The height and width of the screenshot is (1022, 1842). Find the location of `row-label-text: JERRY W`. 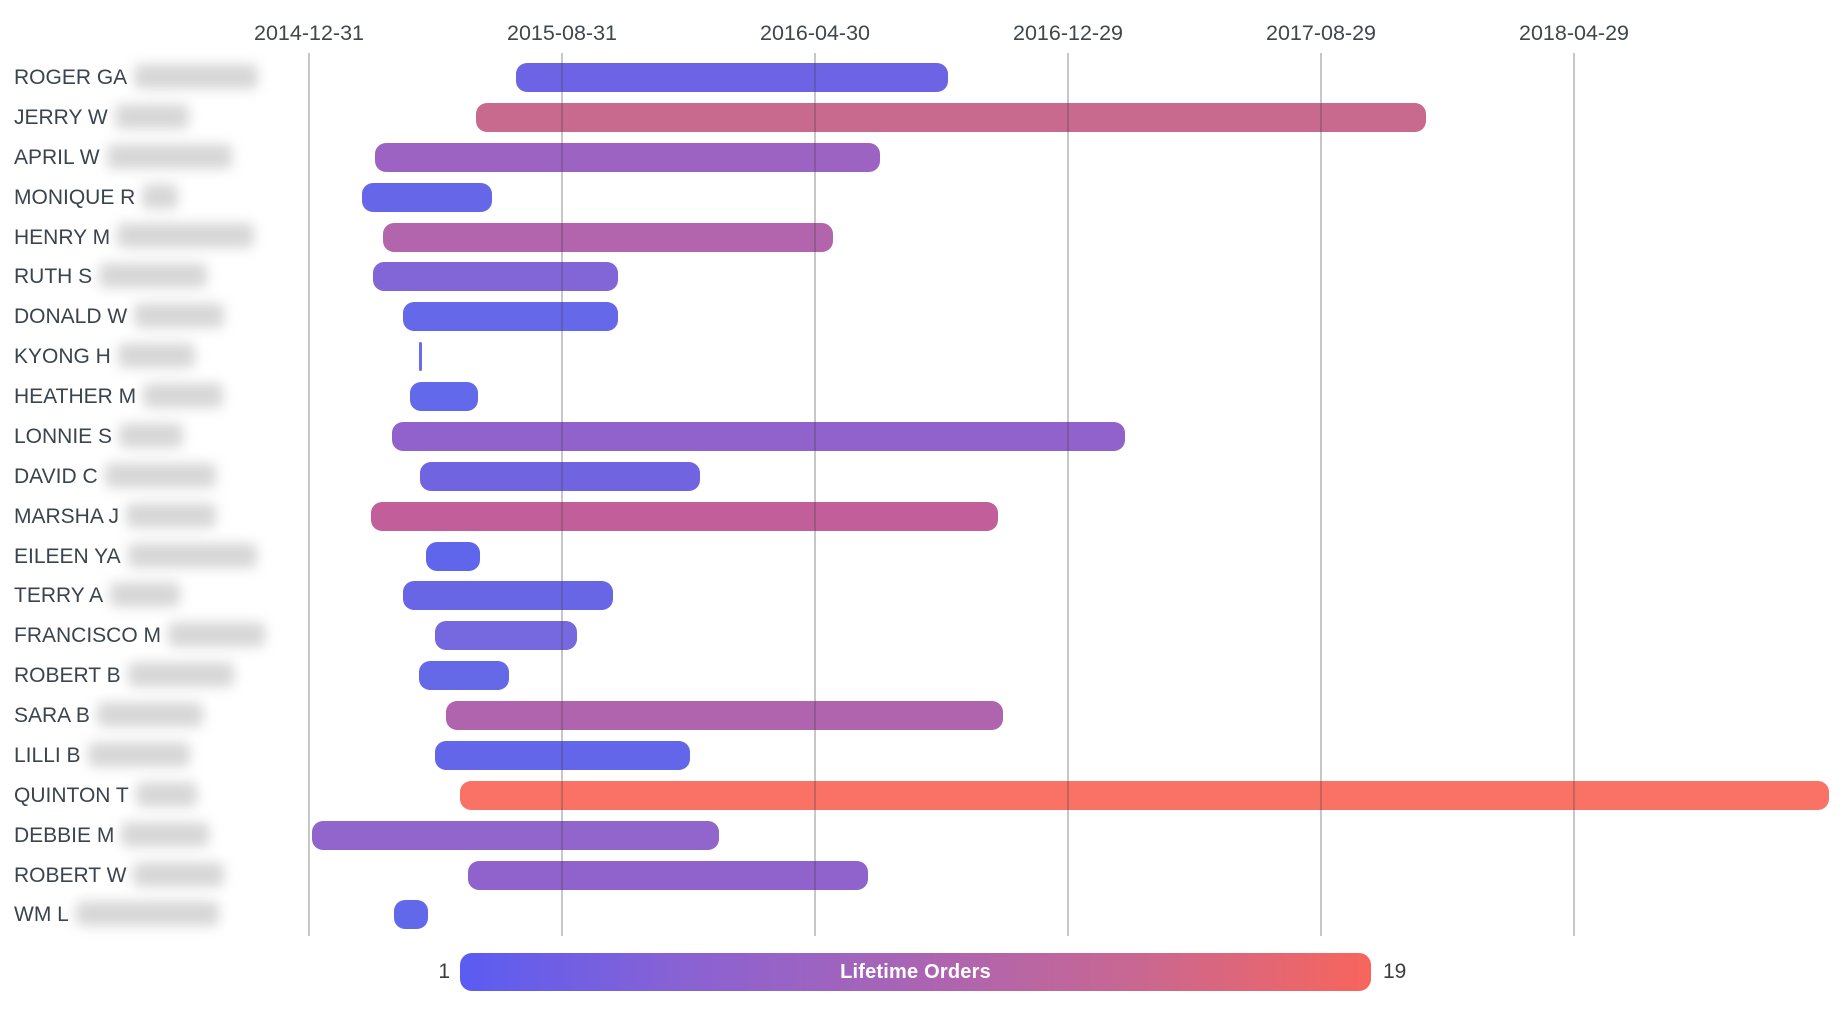

row-label-text: JERRY W is located at coordinates (61, 117).